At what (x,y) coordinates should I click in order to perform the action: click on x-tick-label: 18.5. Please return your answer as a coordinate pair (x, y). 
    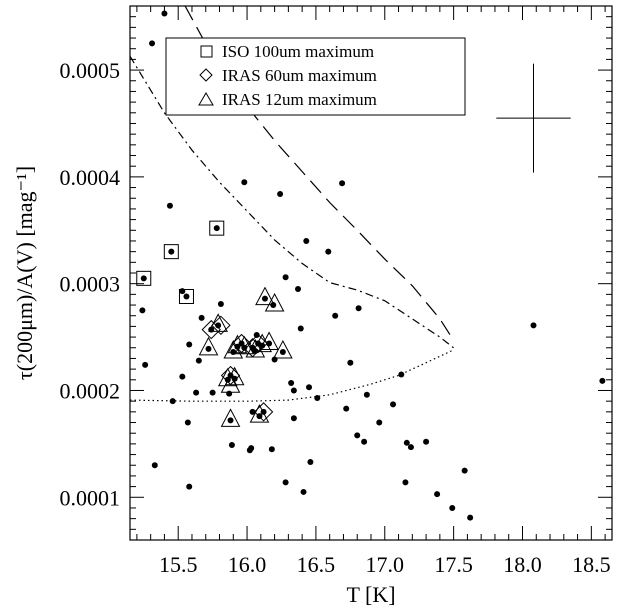
    Looking at the image, I should click on (591, 564).